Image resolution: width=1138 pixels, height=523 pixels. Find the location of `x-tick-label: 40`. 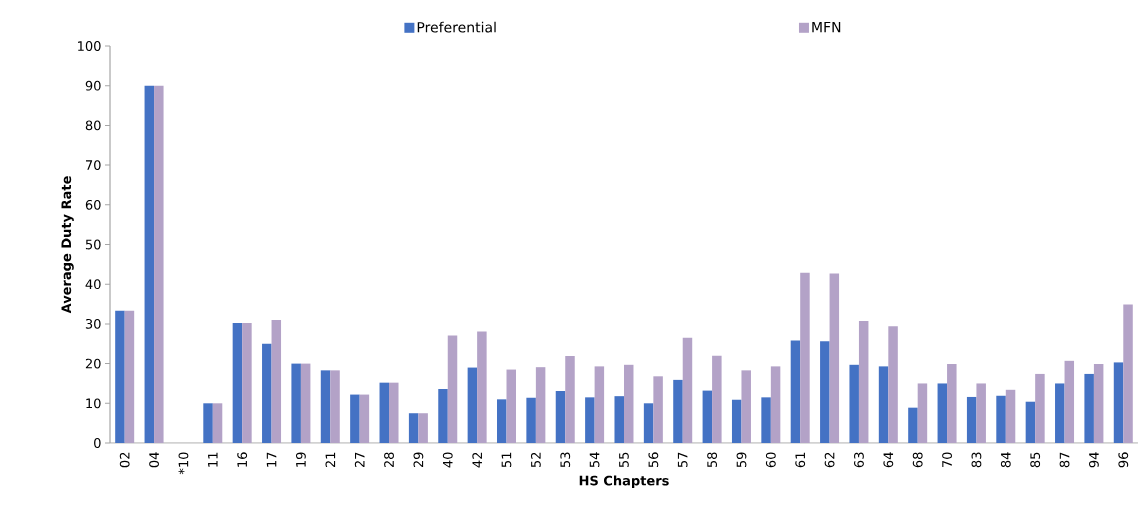

x-tick-label: 40 is located at coordinates (447, 460).